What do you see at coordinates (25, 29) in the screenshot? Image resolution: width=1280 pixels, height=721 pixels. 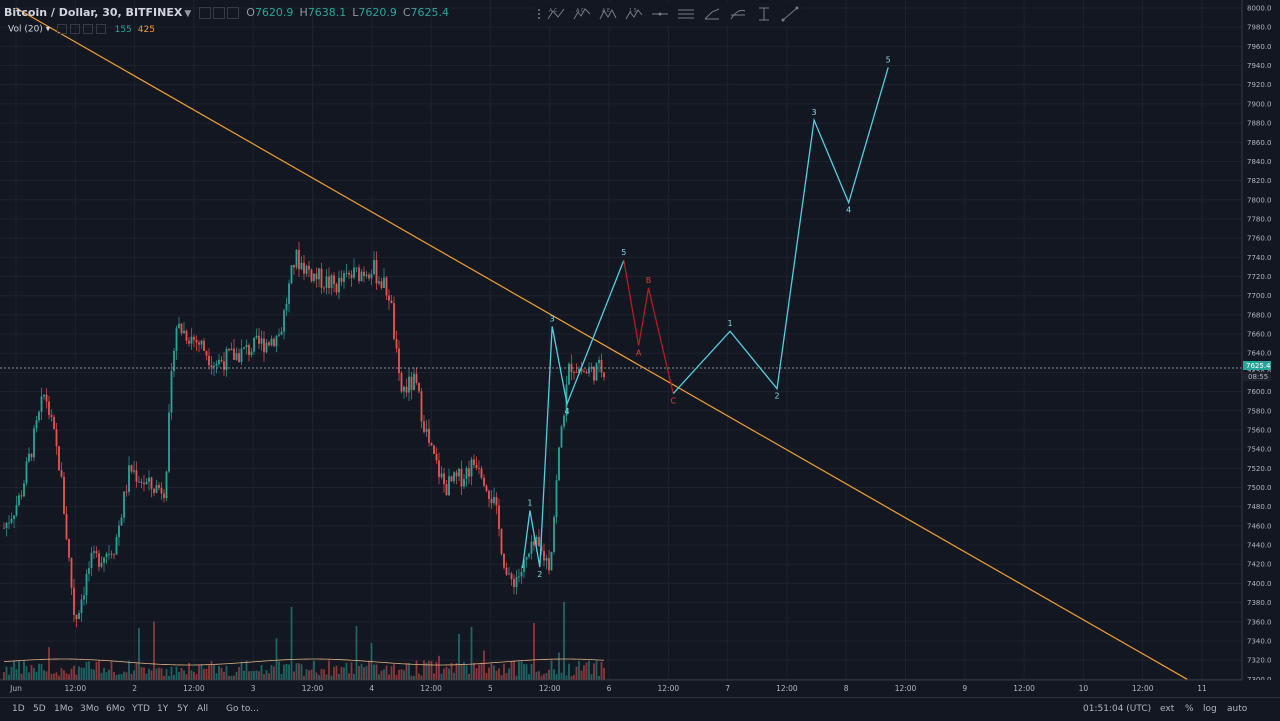 I see `volume-title: Vol (20)` at bounding box center [25, 29].